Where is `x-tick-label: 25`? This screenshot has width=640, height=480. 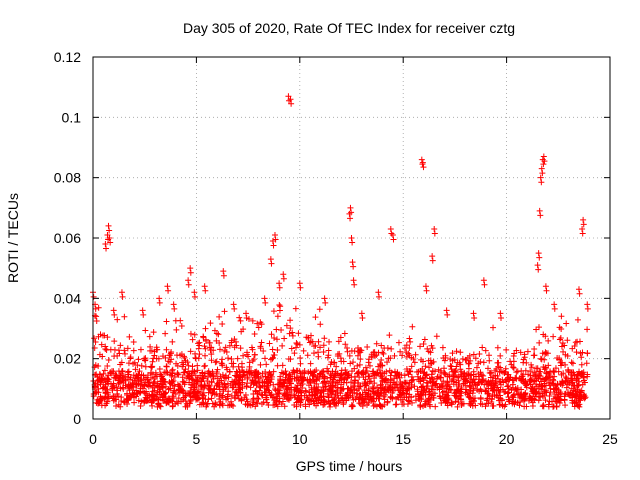 x-tick-label: 25 is located at coordinates (610, 439).